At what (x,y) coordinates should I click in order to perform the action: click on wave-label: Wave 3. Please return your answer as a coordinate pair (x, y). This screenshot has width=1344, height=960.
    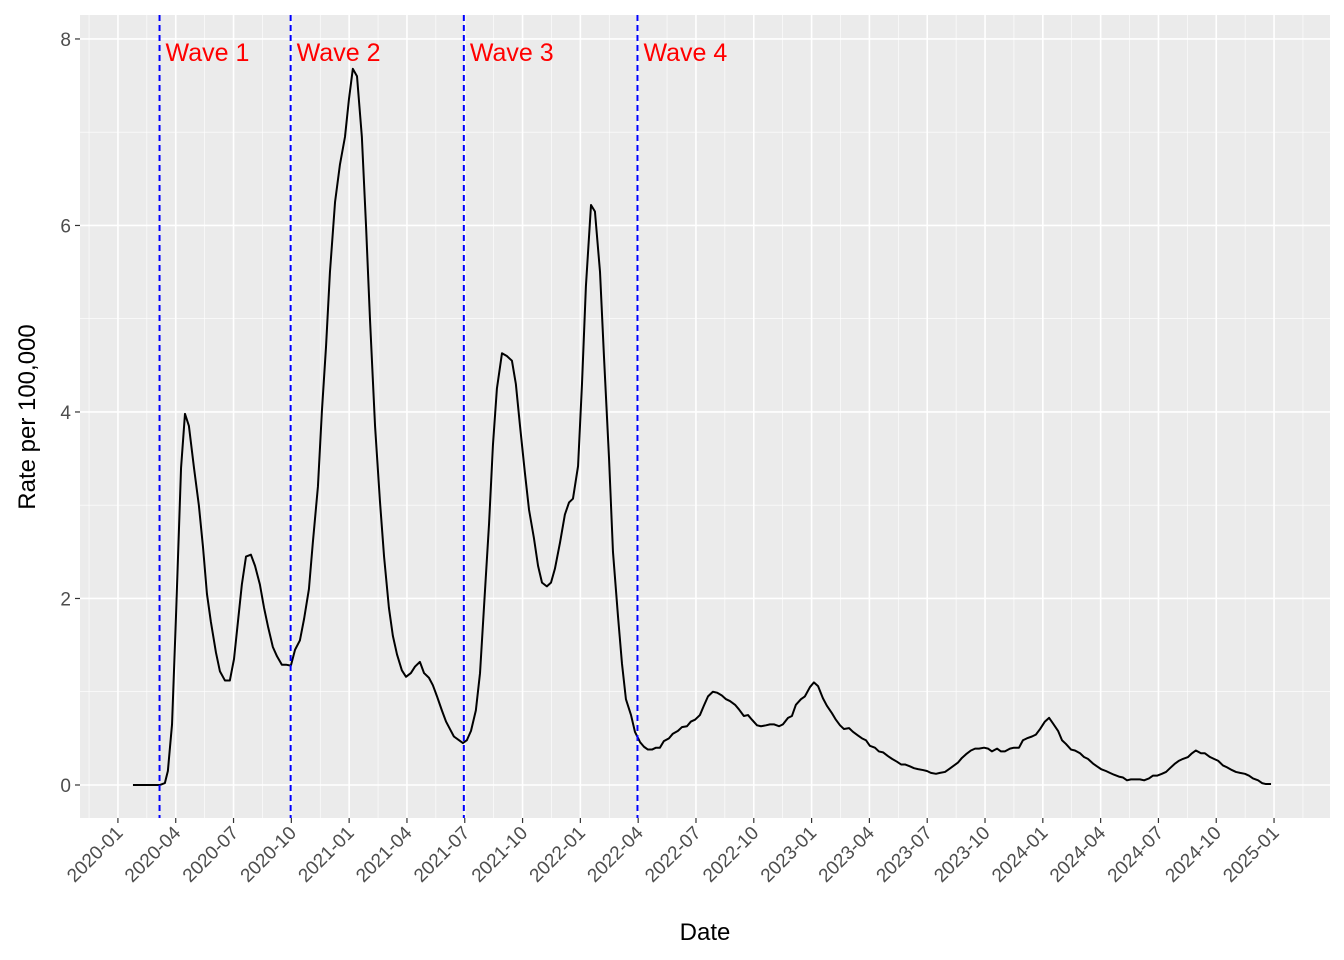
    Looking at the image, I should click on (512, 53).